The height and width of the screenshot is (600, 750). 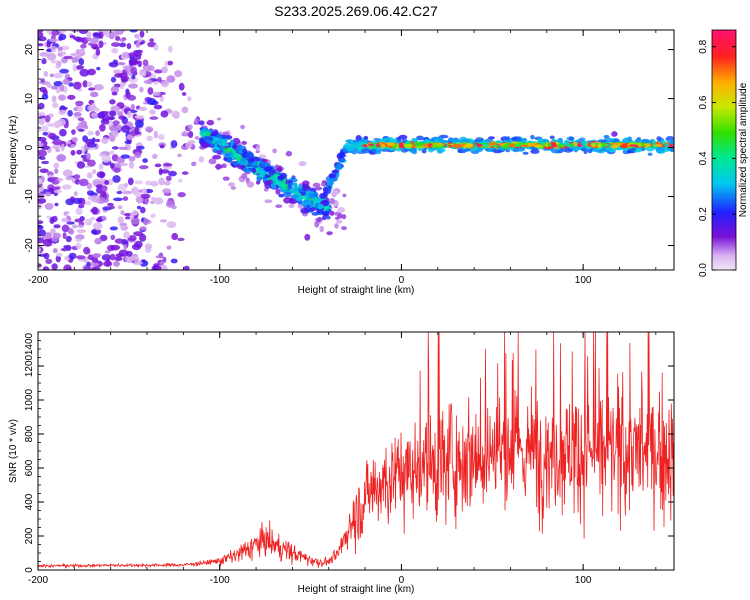 I want to click on x-tick-label: -200, so click(x=38, y=580).